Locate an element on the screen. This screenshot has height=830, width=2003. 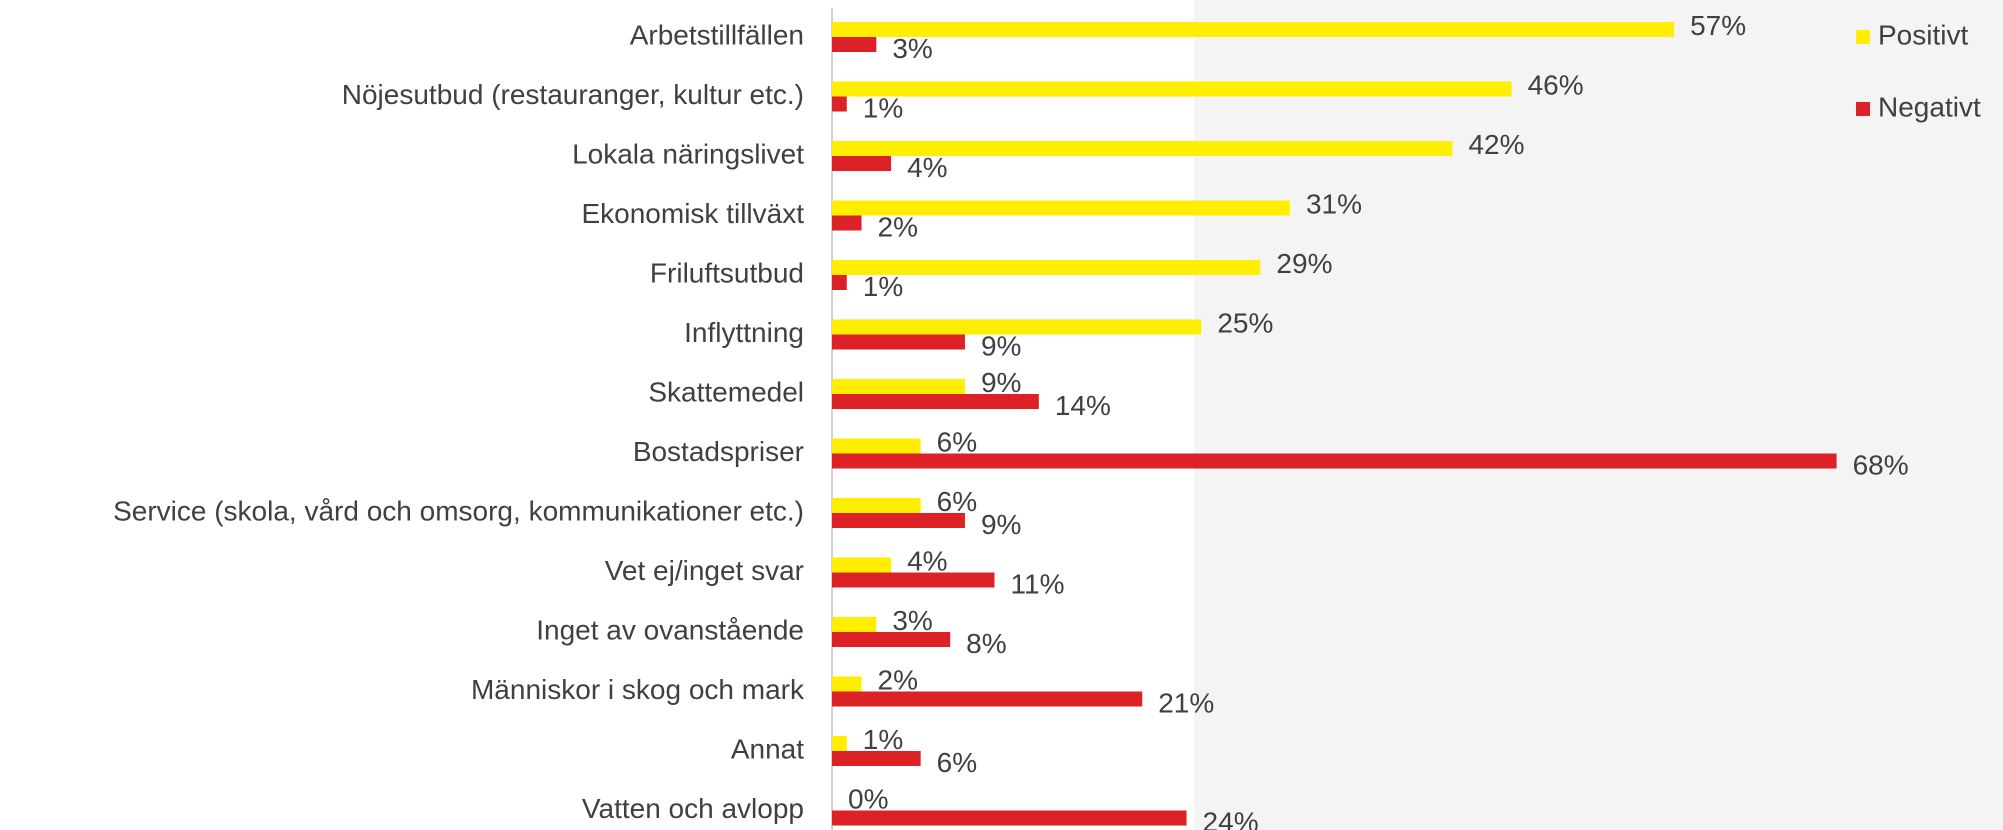
data-label: 29% is located at coordinates (1304, 263).